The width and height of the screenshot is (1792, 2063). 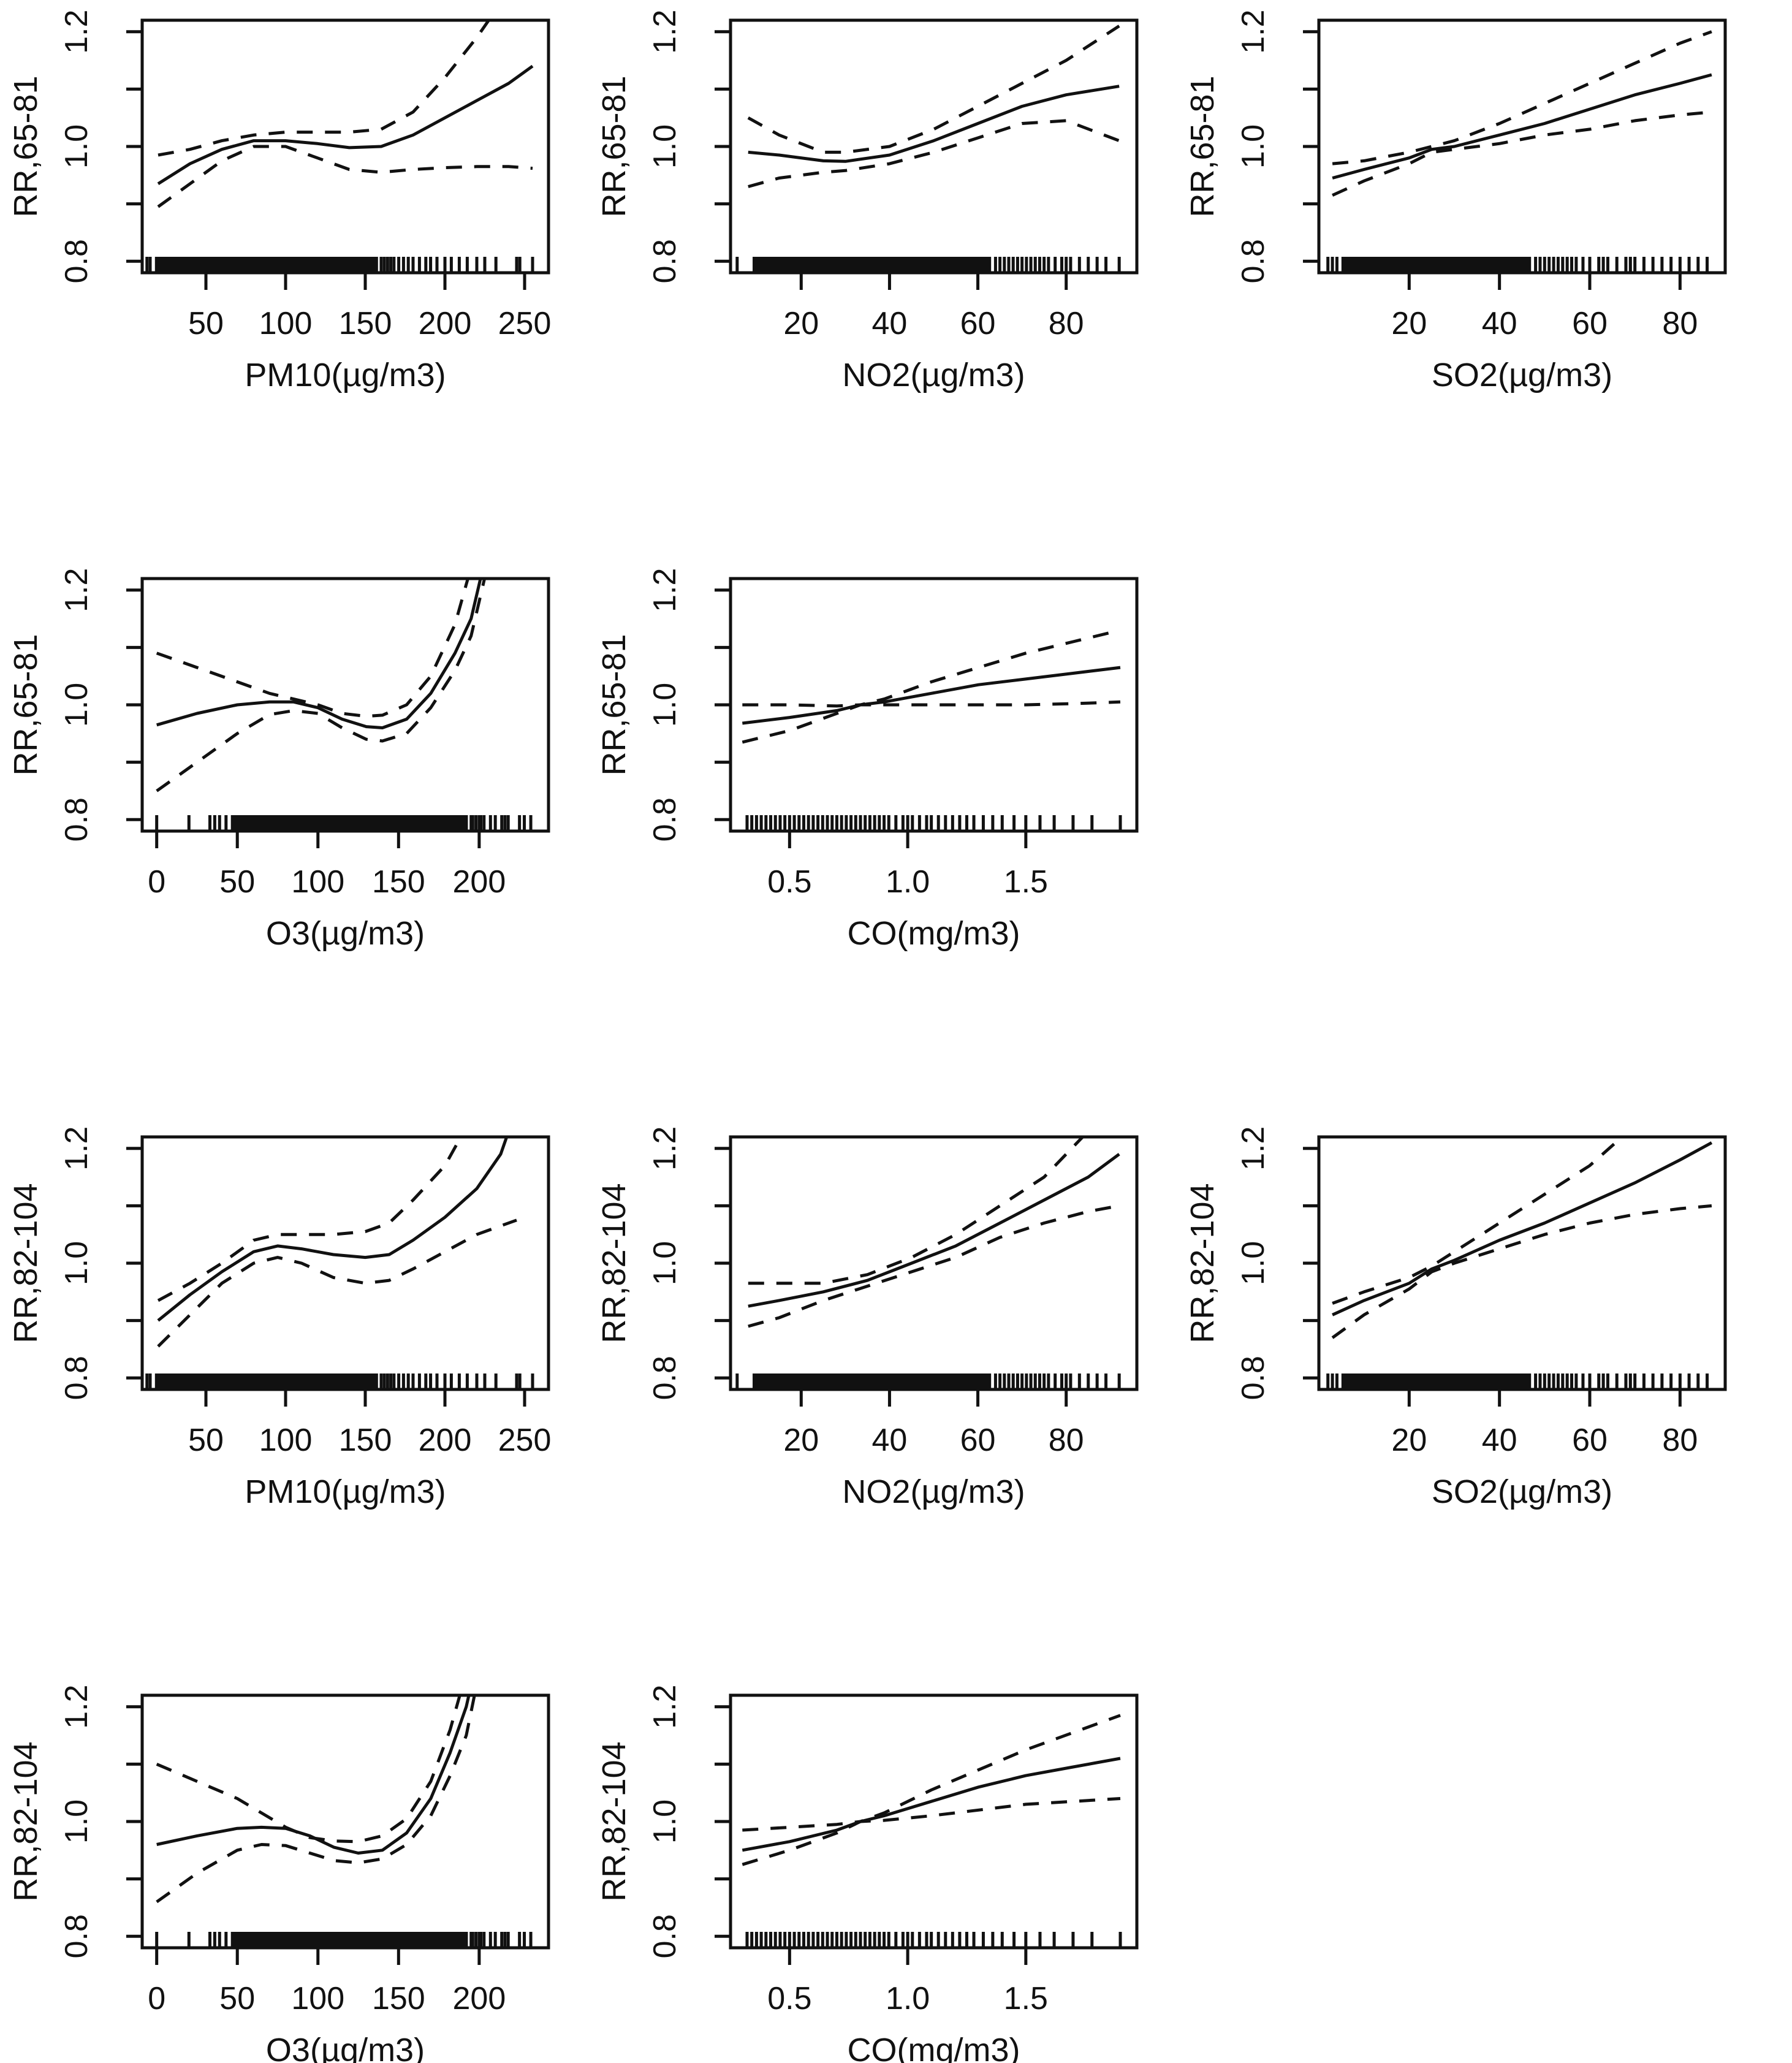 I want to click on x-axis-title: PM10(µg/m3), so click(x=345, y=1491).